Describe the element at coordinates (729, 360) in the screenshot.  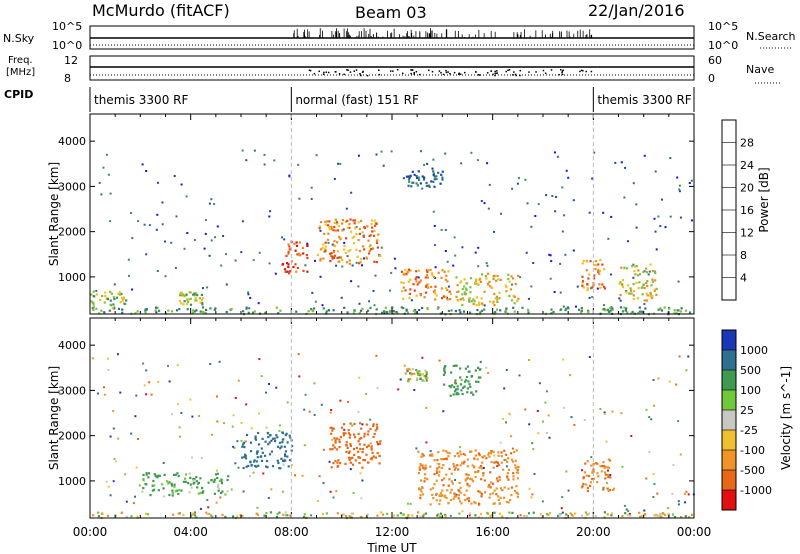
I see `velocity-swatch` at that location.